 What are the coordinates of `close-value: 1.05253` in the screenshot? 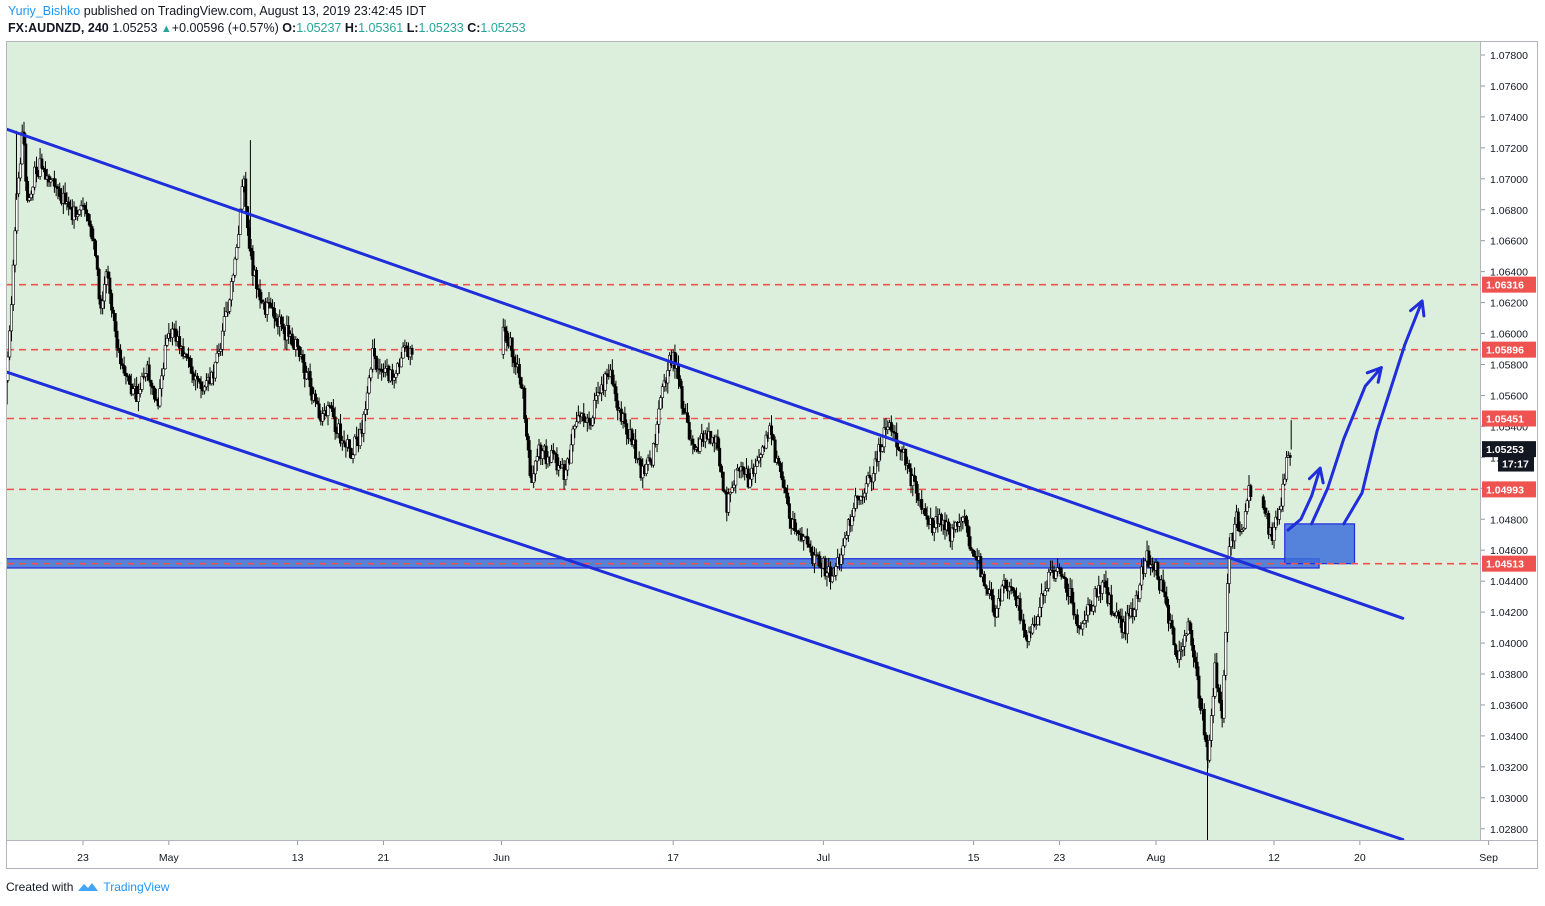 It's located at (503, 28).